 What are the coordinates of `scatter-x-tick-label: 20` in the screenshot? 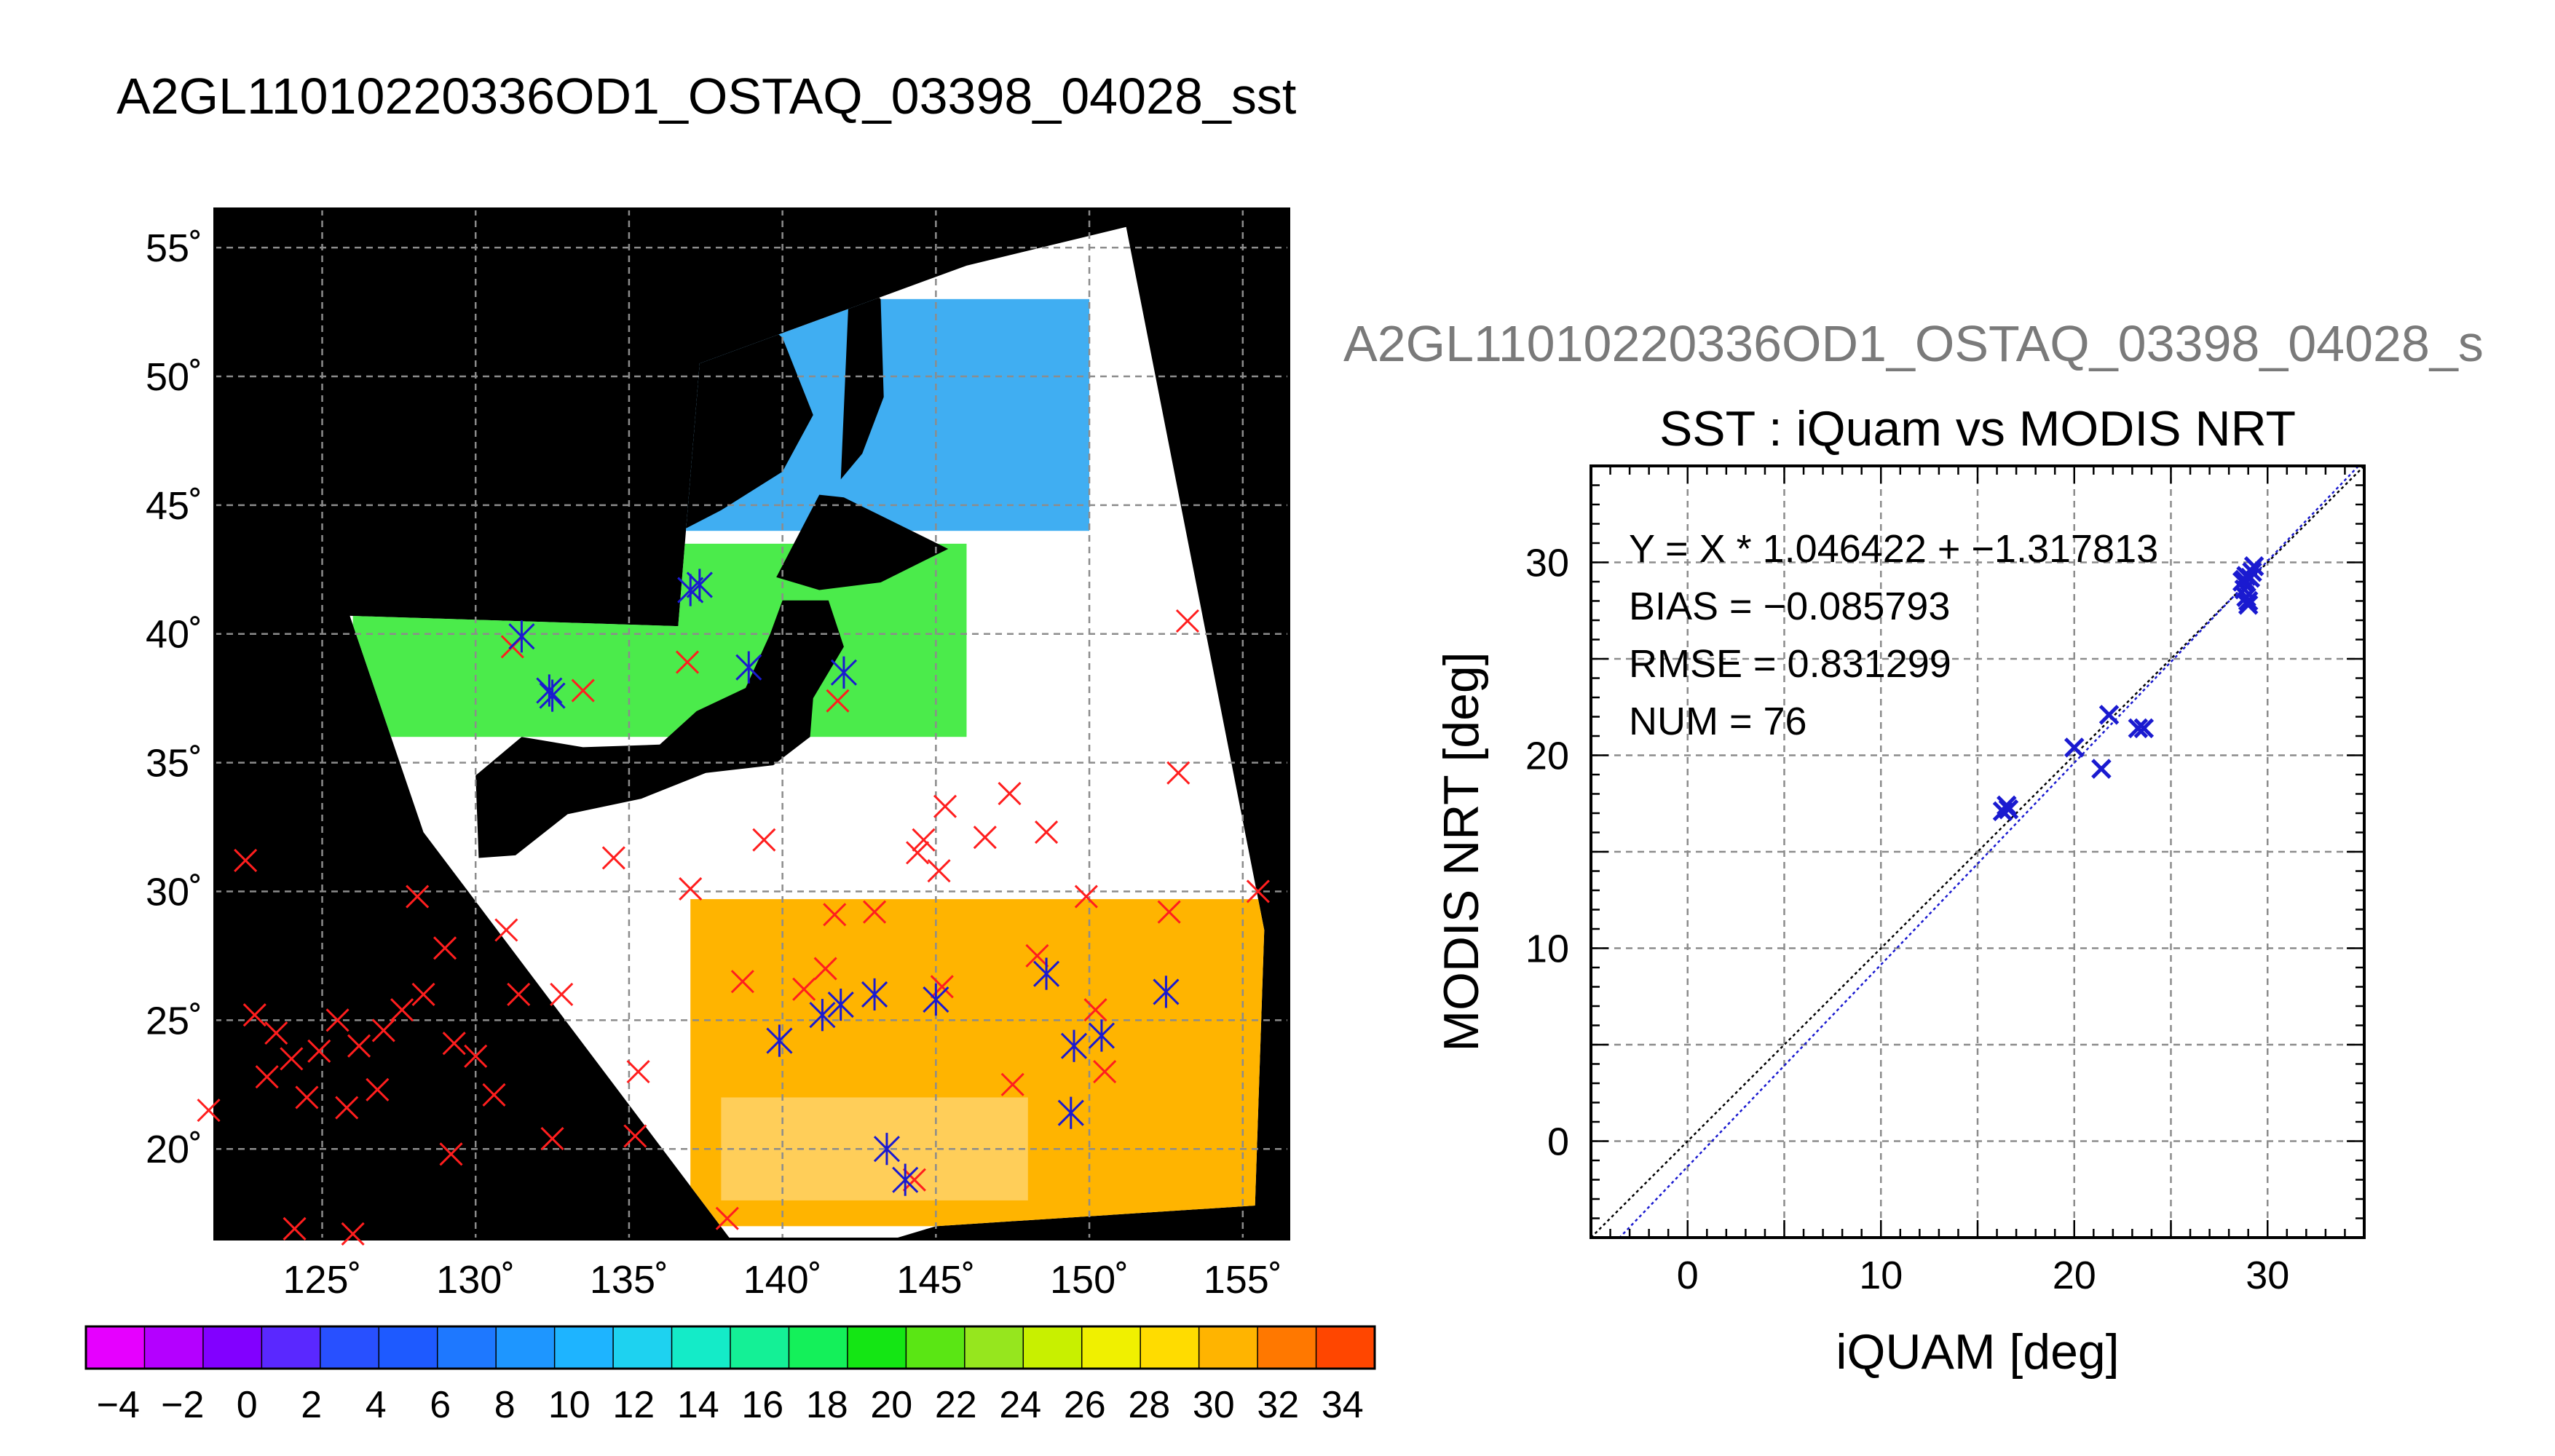 It's located at (2074, 1275).